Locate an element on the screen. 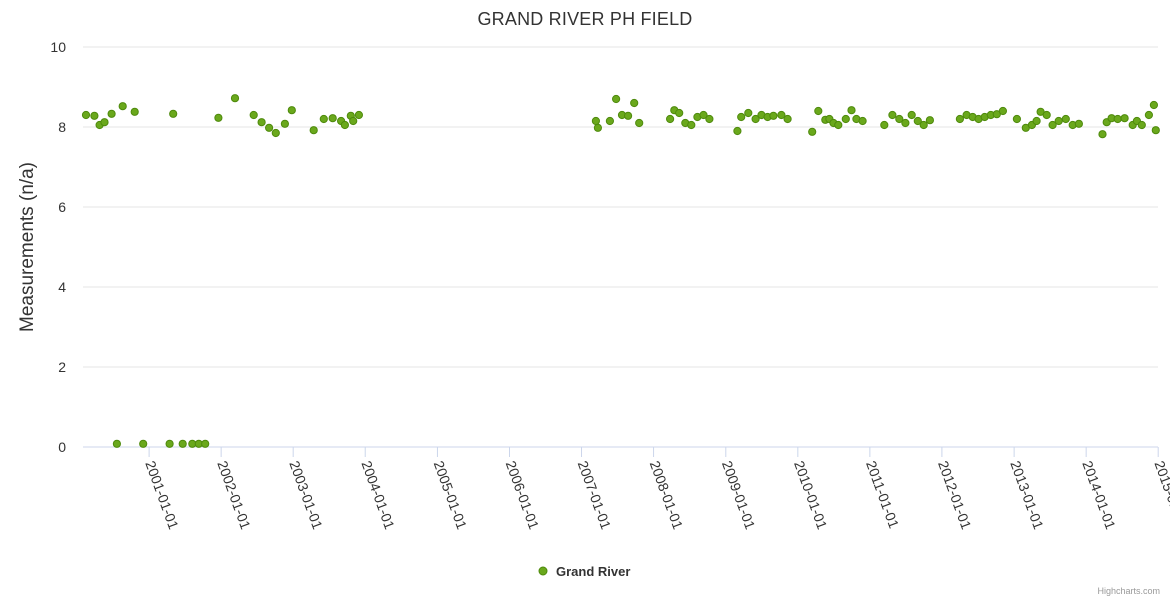  x-tick-label: 2005-01-01 is located at coordinates (451, 495).